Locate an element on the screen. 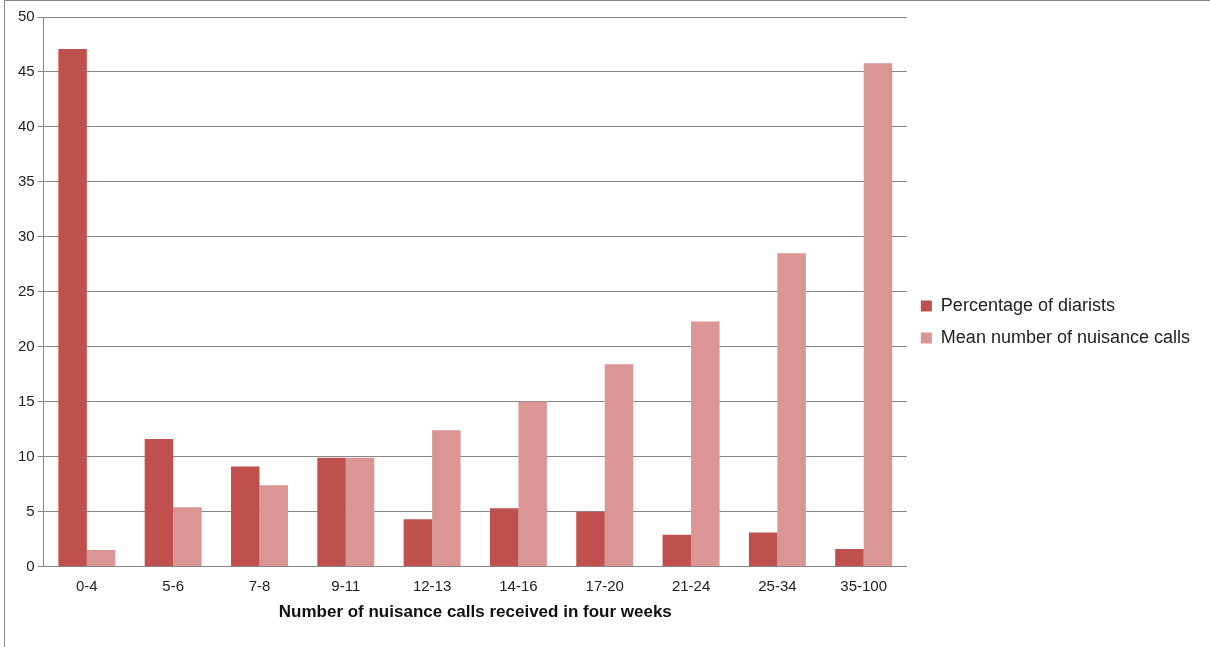 The image size is (1210, 647). x-tick-label: 9-11 is located at coordinates (346, 585).